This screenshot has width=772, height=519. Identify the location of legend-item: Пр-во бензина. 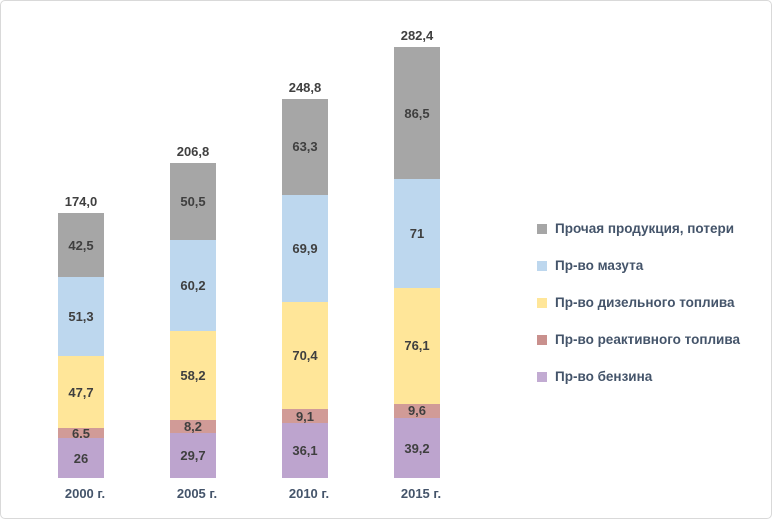
(638, 377).